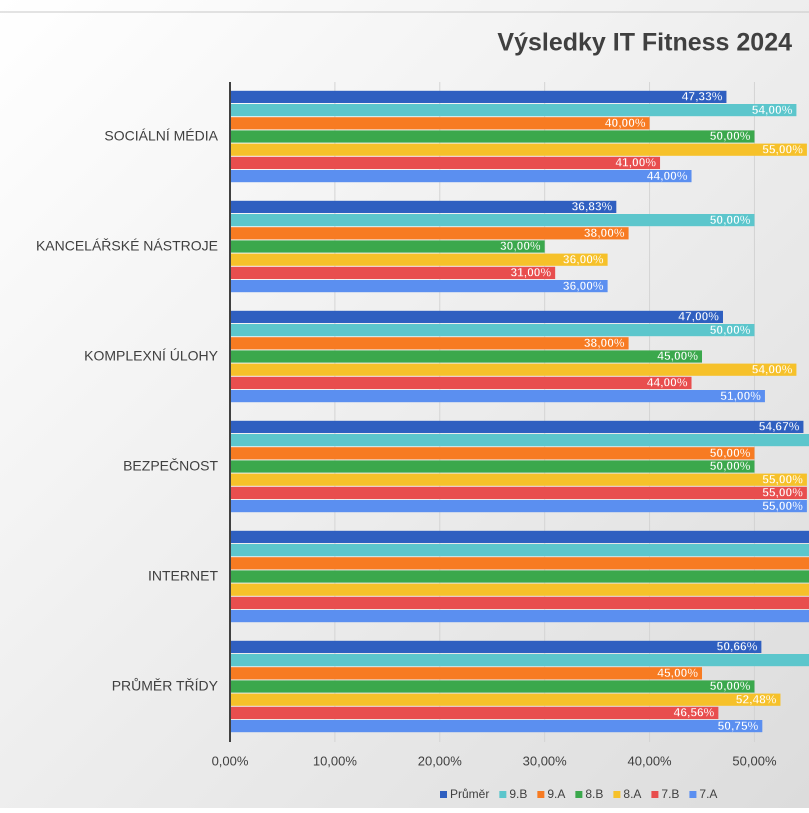 Image resolution: width=809 pixels, height=813 pixels. What do you see at coordinates (708, 794) in the screenshot?
I see `legend-label: 7.A` at bounding box center [708, 794].